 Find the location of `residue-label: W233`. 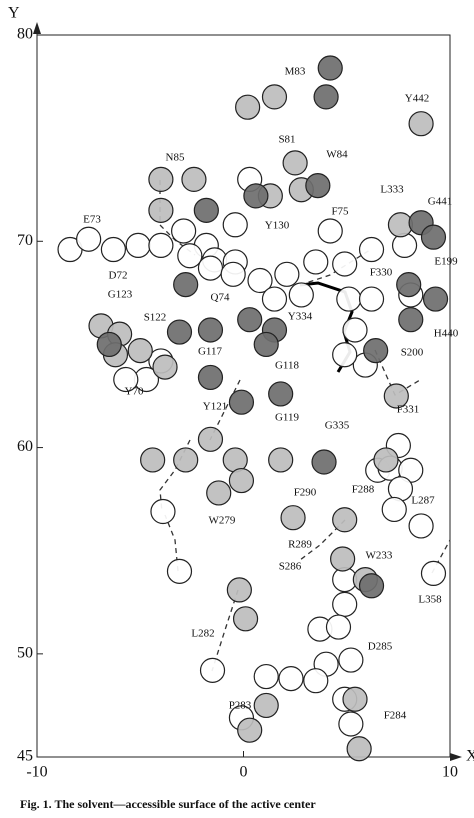

residue-label: W233 is located at coordinates (379, 556).